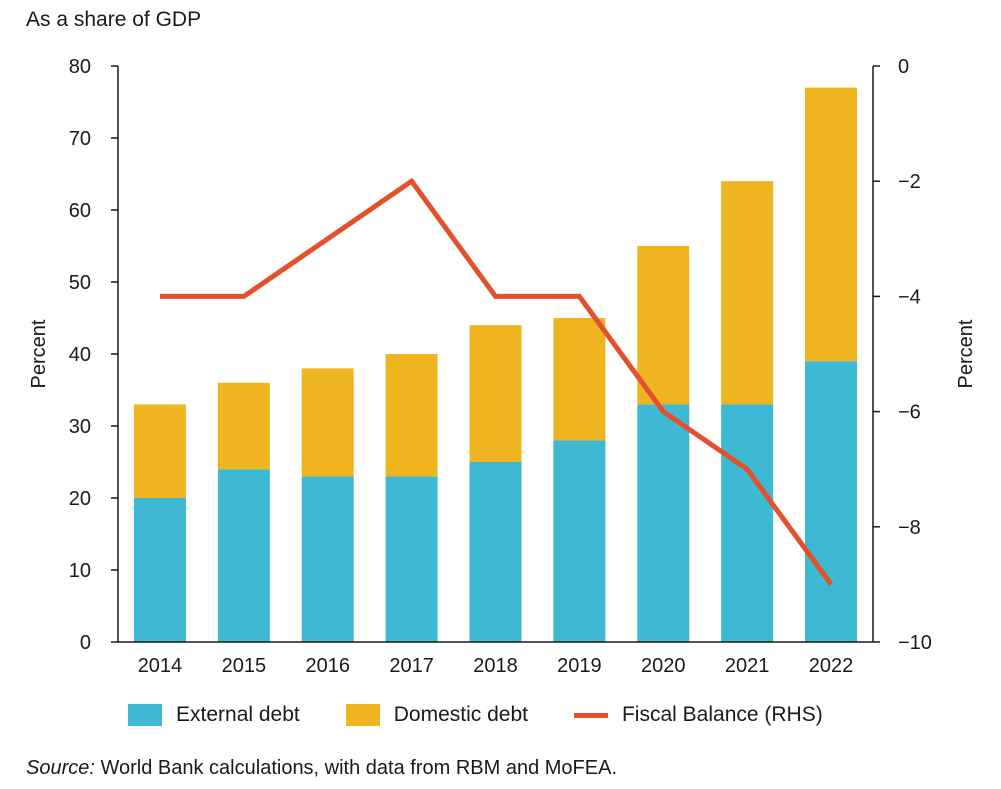  I want to click on y-axis-label-left: Percent, so click(39, 353).